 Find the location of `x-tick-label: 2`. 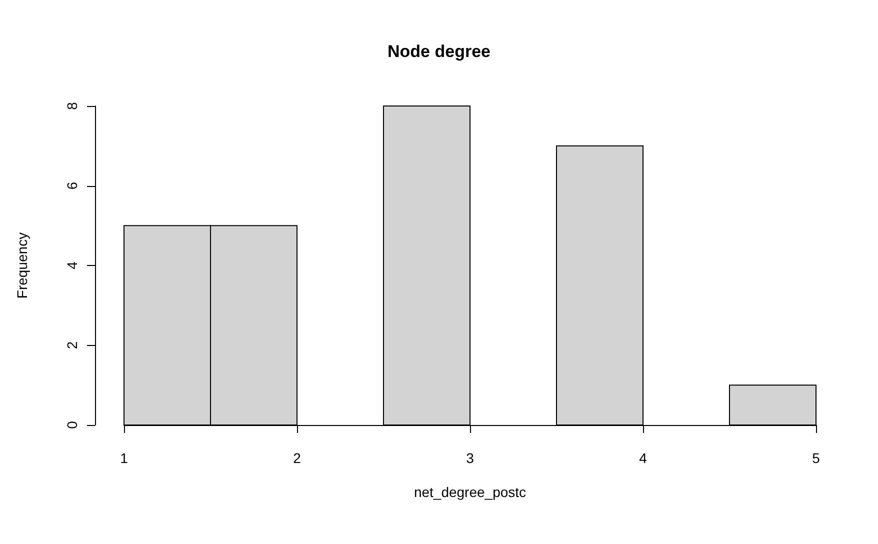

x-tick-label: 2 is located at coordinates (297, 458).